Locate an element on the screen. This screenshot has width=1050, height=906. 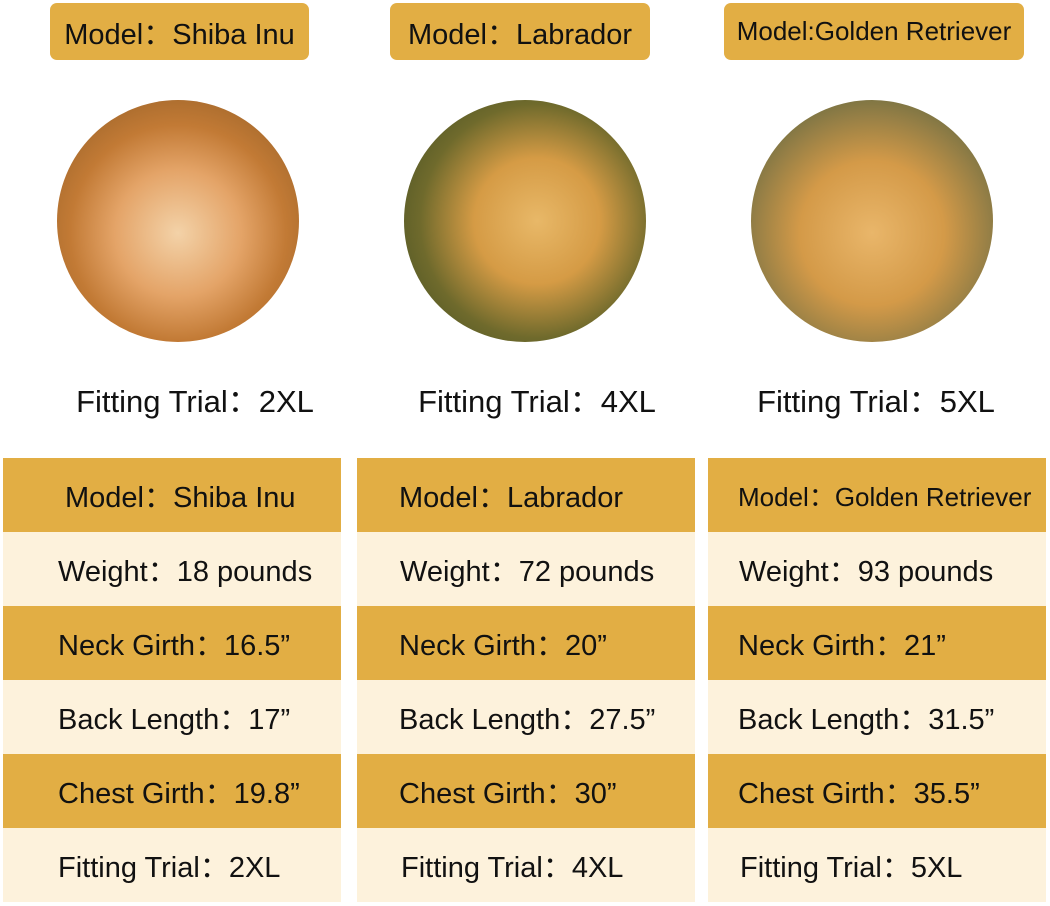
model-tag-golden: Model:Golden Retriever is located at coordinates (874, 31).